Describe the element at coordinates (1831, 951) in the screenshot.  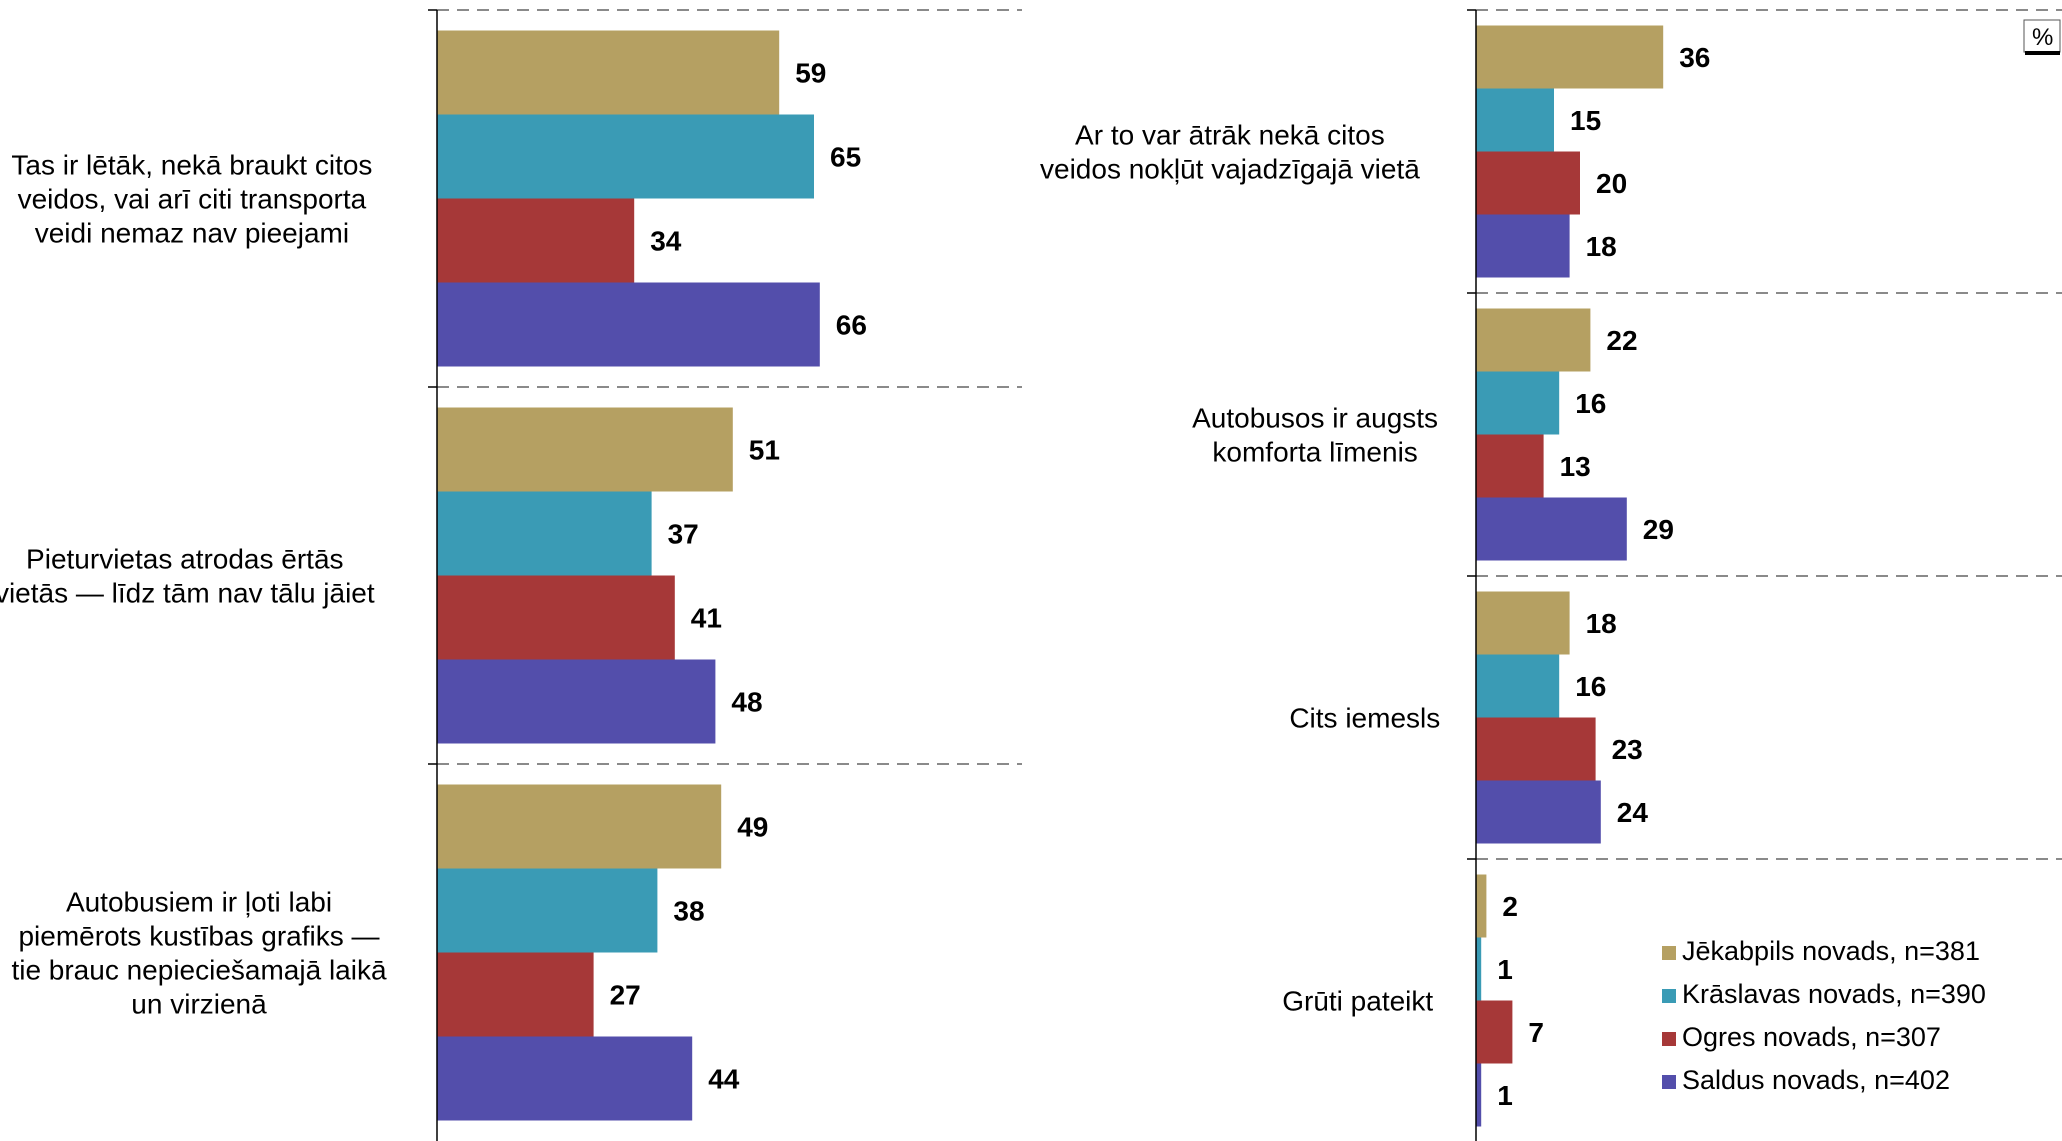
I see `legend-entry: Jēkabpils novads, n=381` at that location.